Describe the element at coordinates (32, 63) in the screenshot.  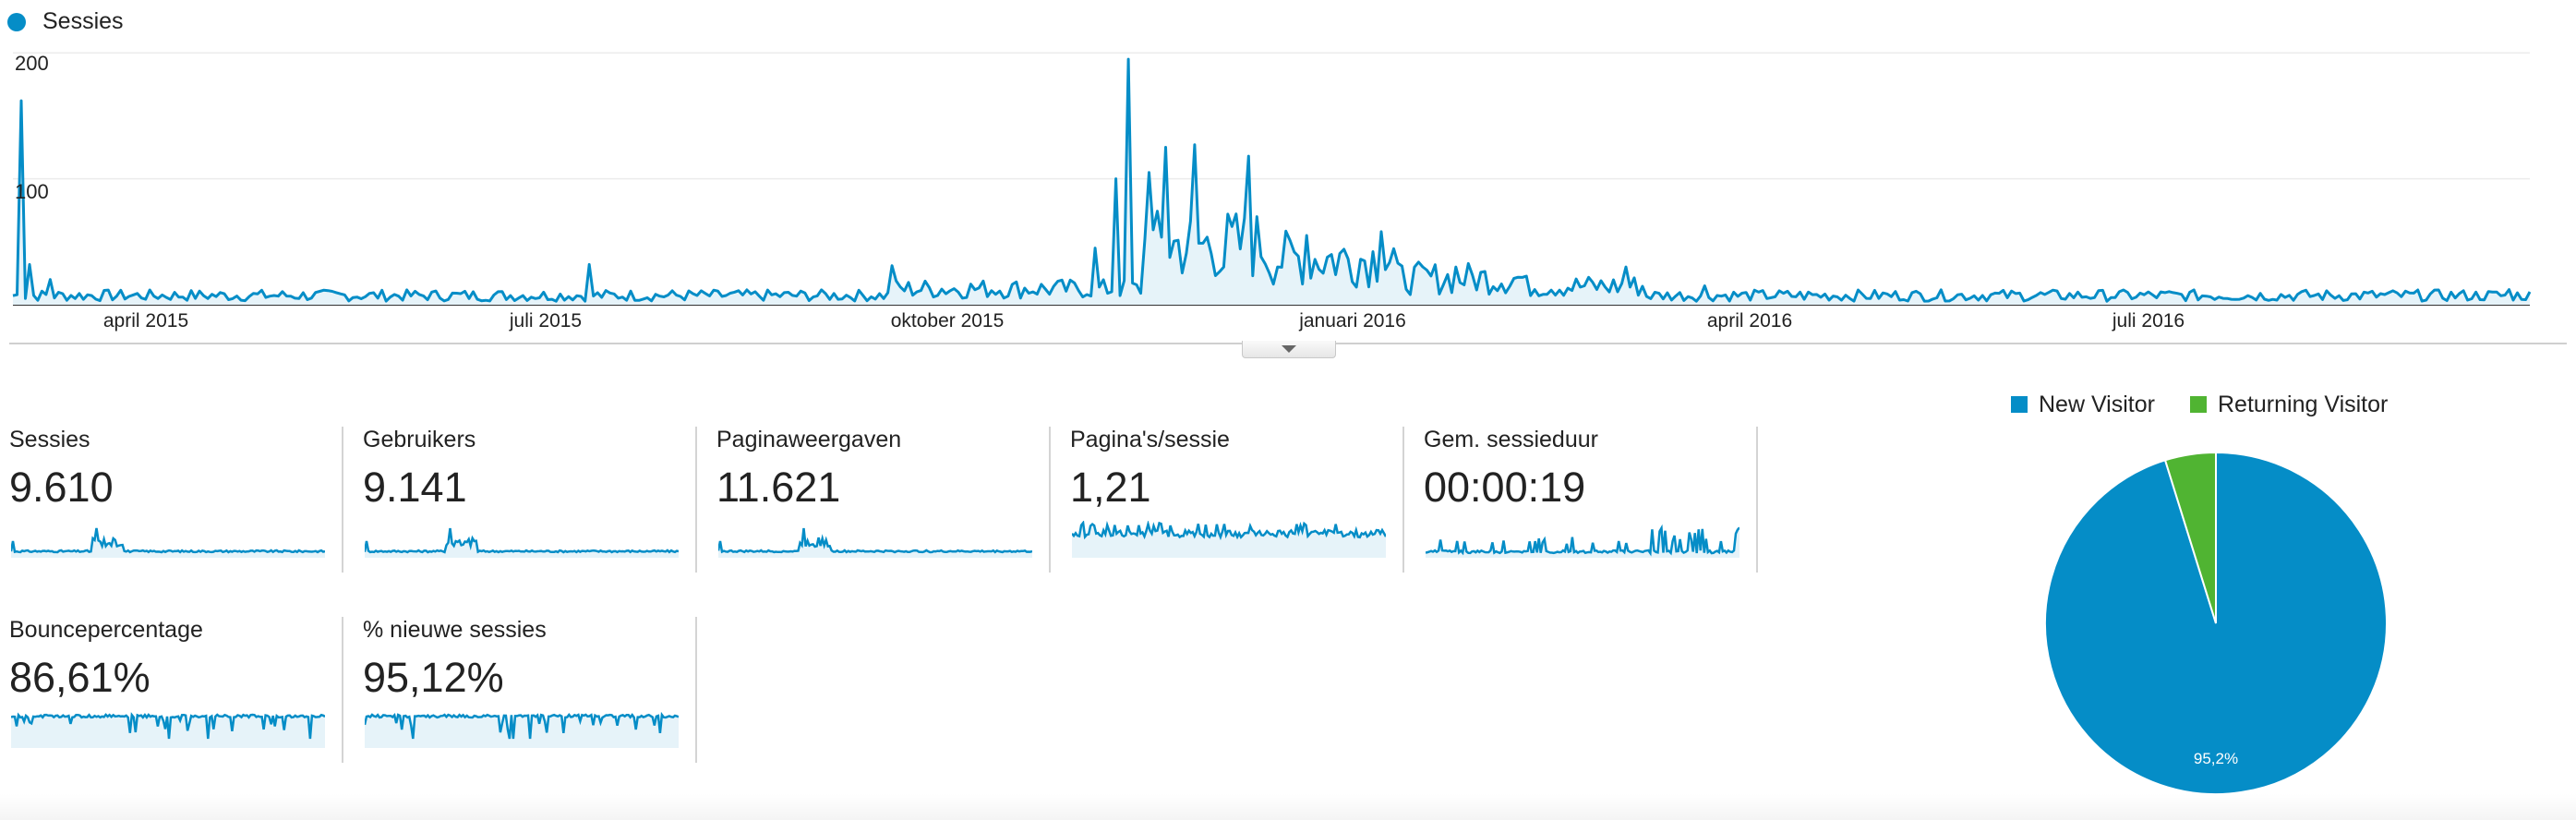
I see `y-tick-label: 200` at that location.